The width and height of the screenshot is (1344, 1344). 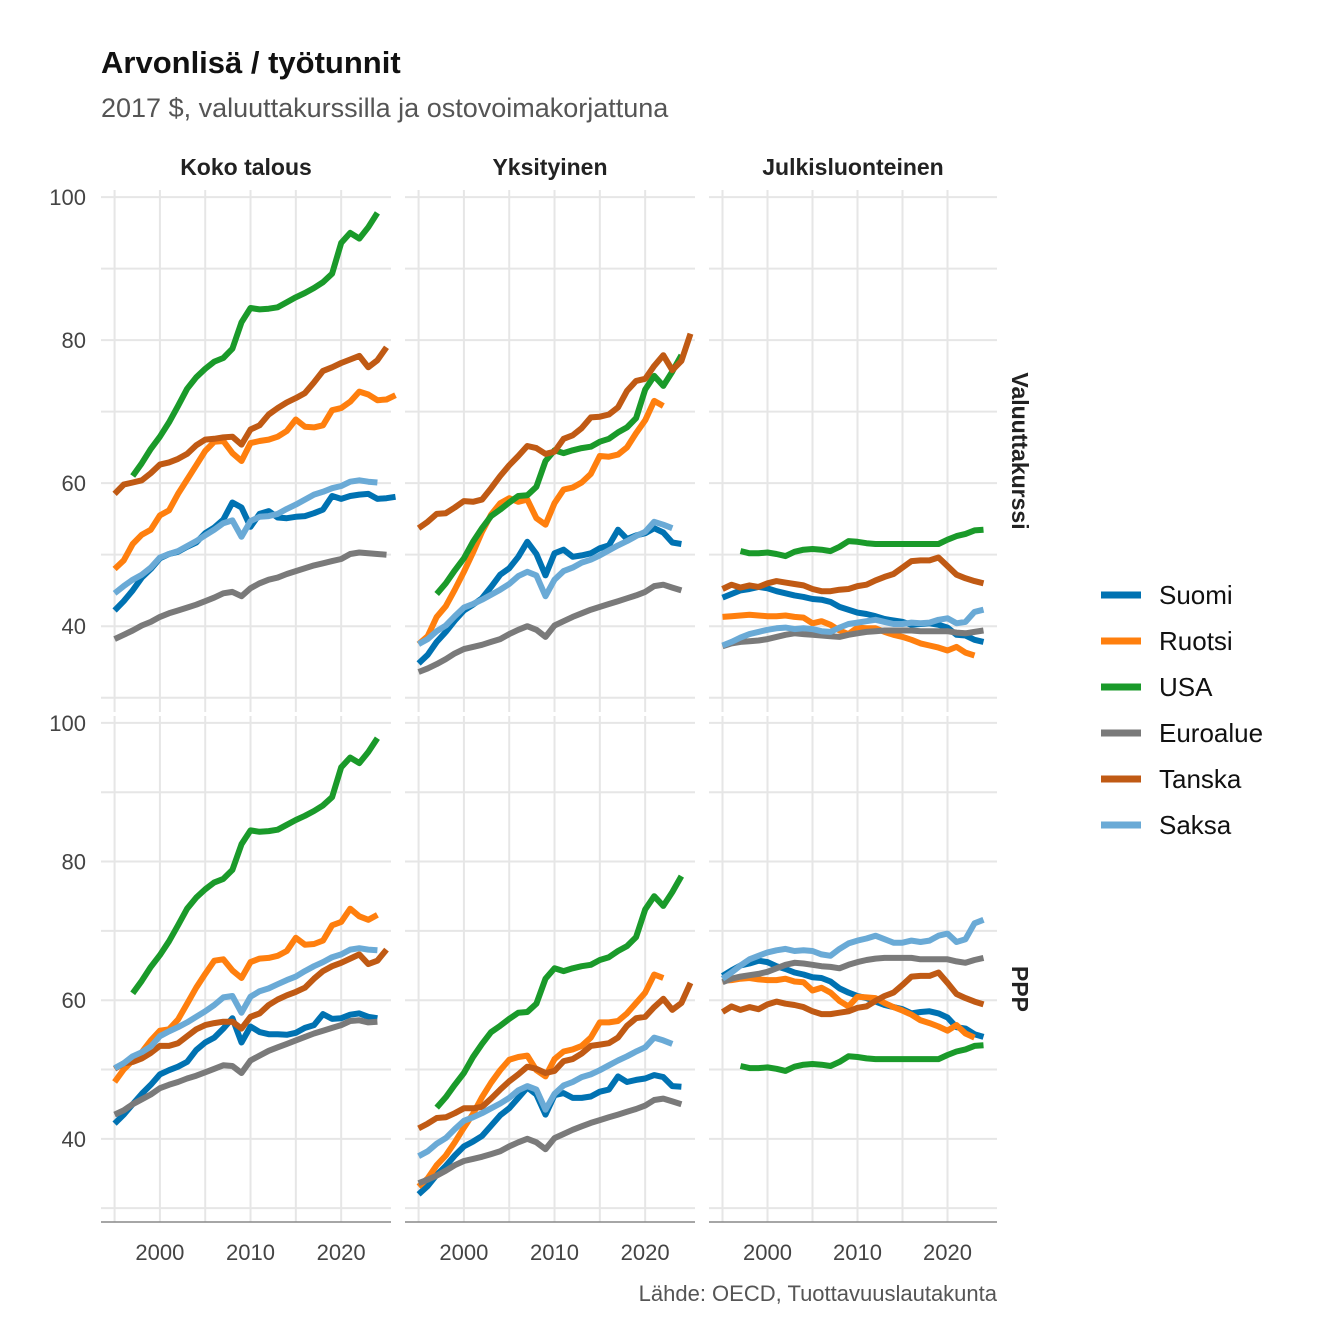 I want to click on legend-label: Ruotsi, so click(x=1196, y=641).